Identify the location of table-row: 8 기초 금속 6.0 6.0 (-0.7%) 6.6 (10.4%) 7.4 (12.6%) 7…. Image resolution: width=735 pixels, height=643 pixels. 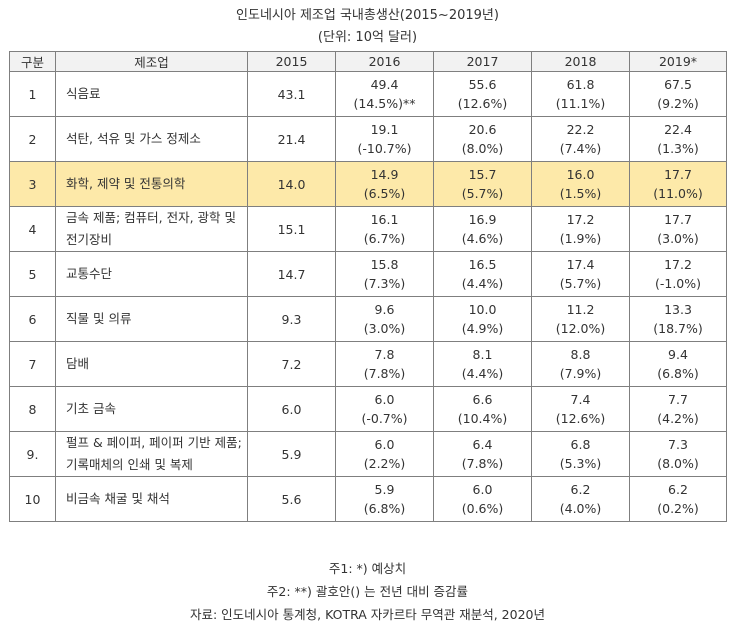
(368, 409).